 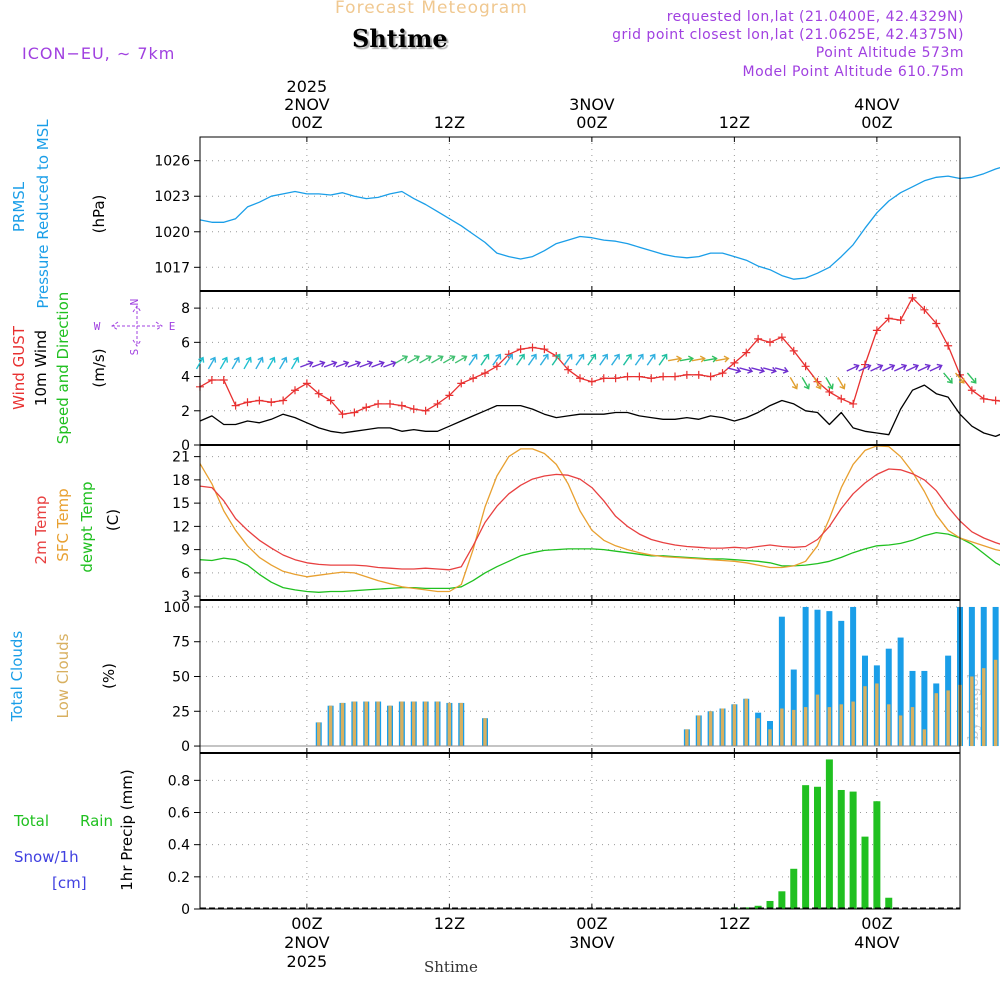 What do you see at coordinates (181, 678) in the screenshot?
I see `y-tick-label: 50` at bounding box center [181, 678].